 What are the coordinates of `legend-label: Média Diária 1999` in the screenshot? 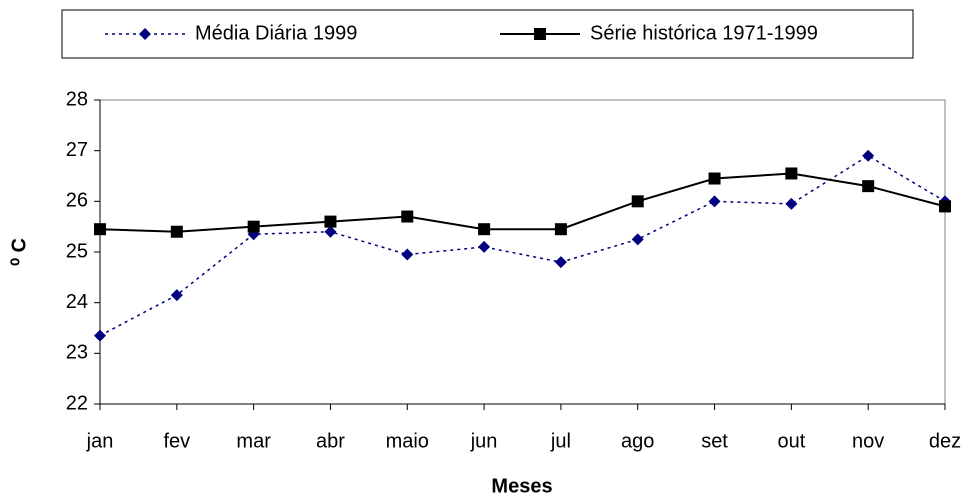 It's located at (276, 33).